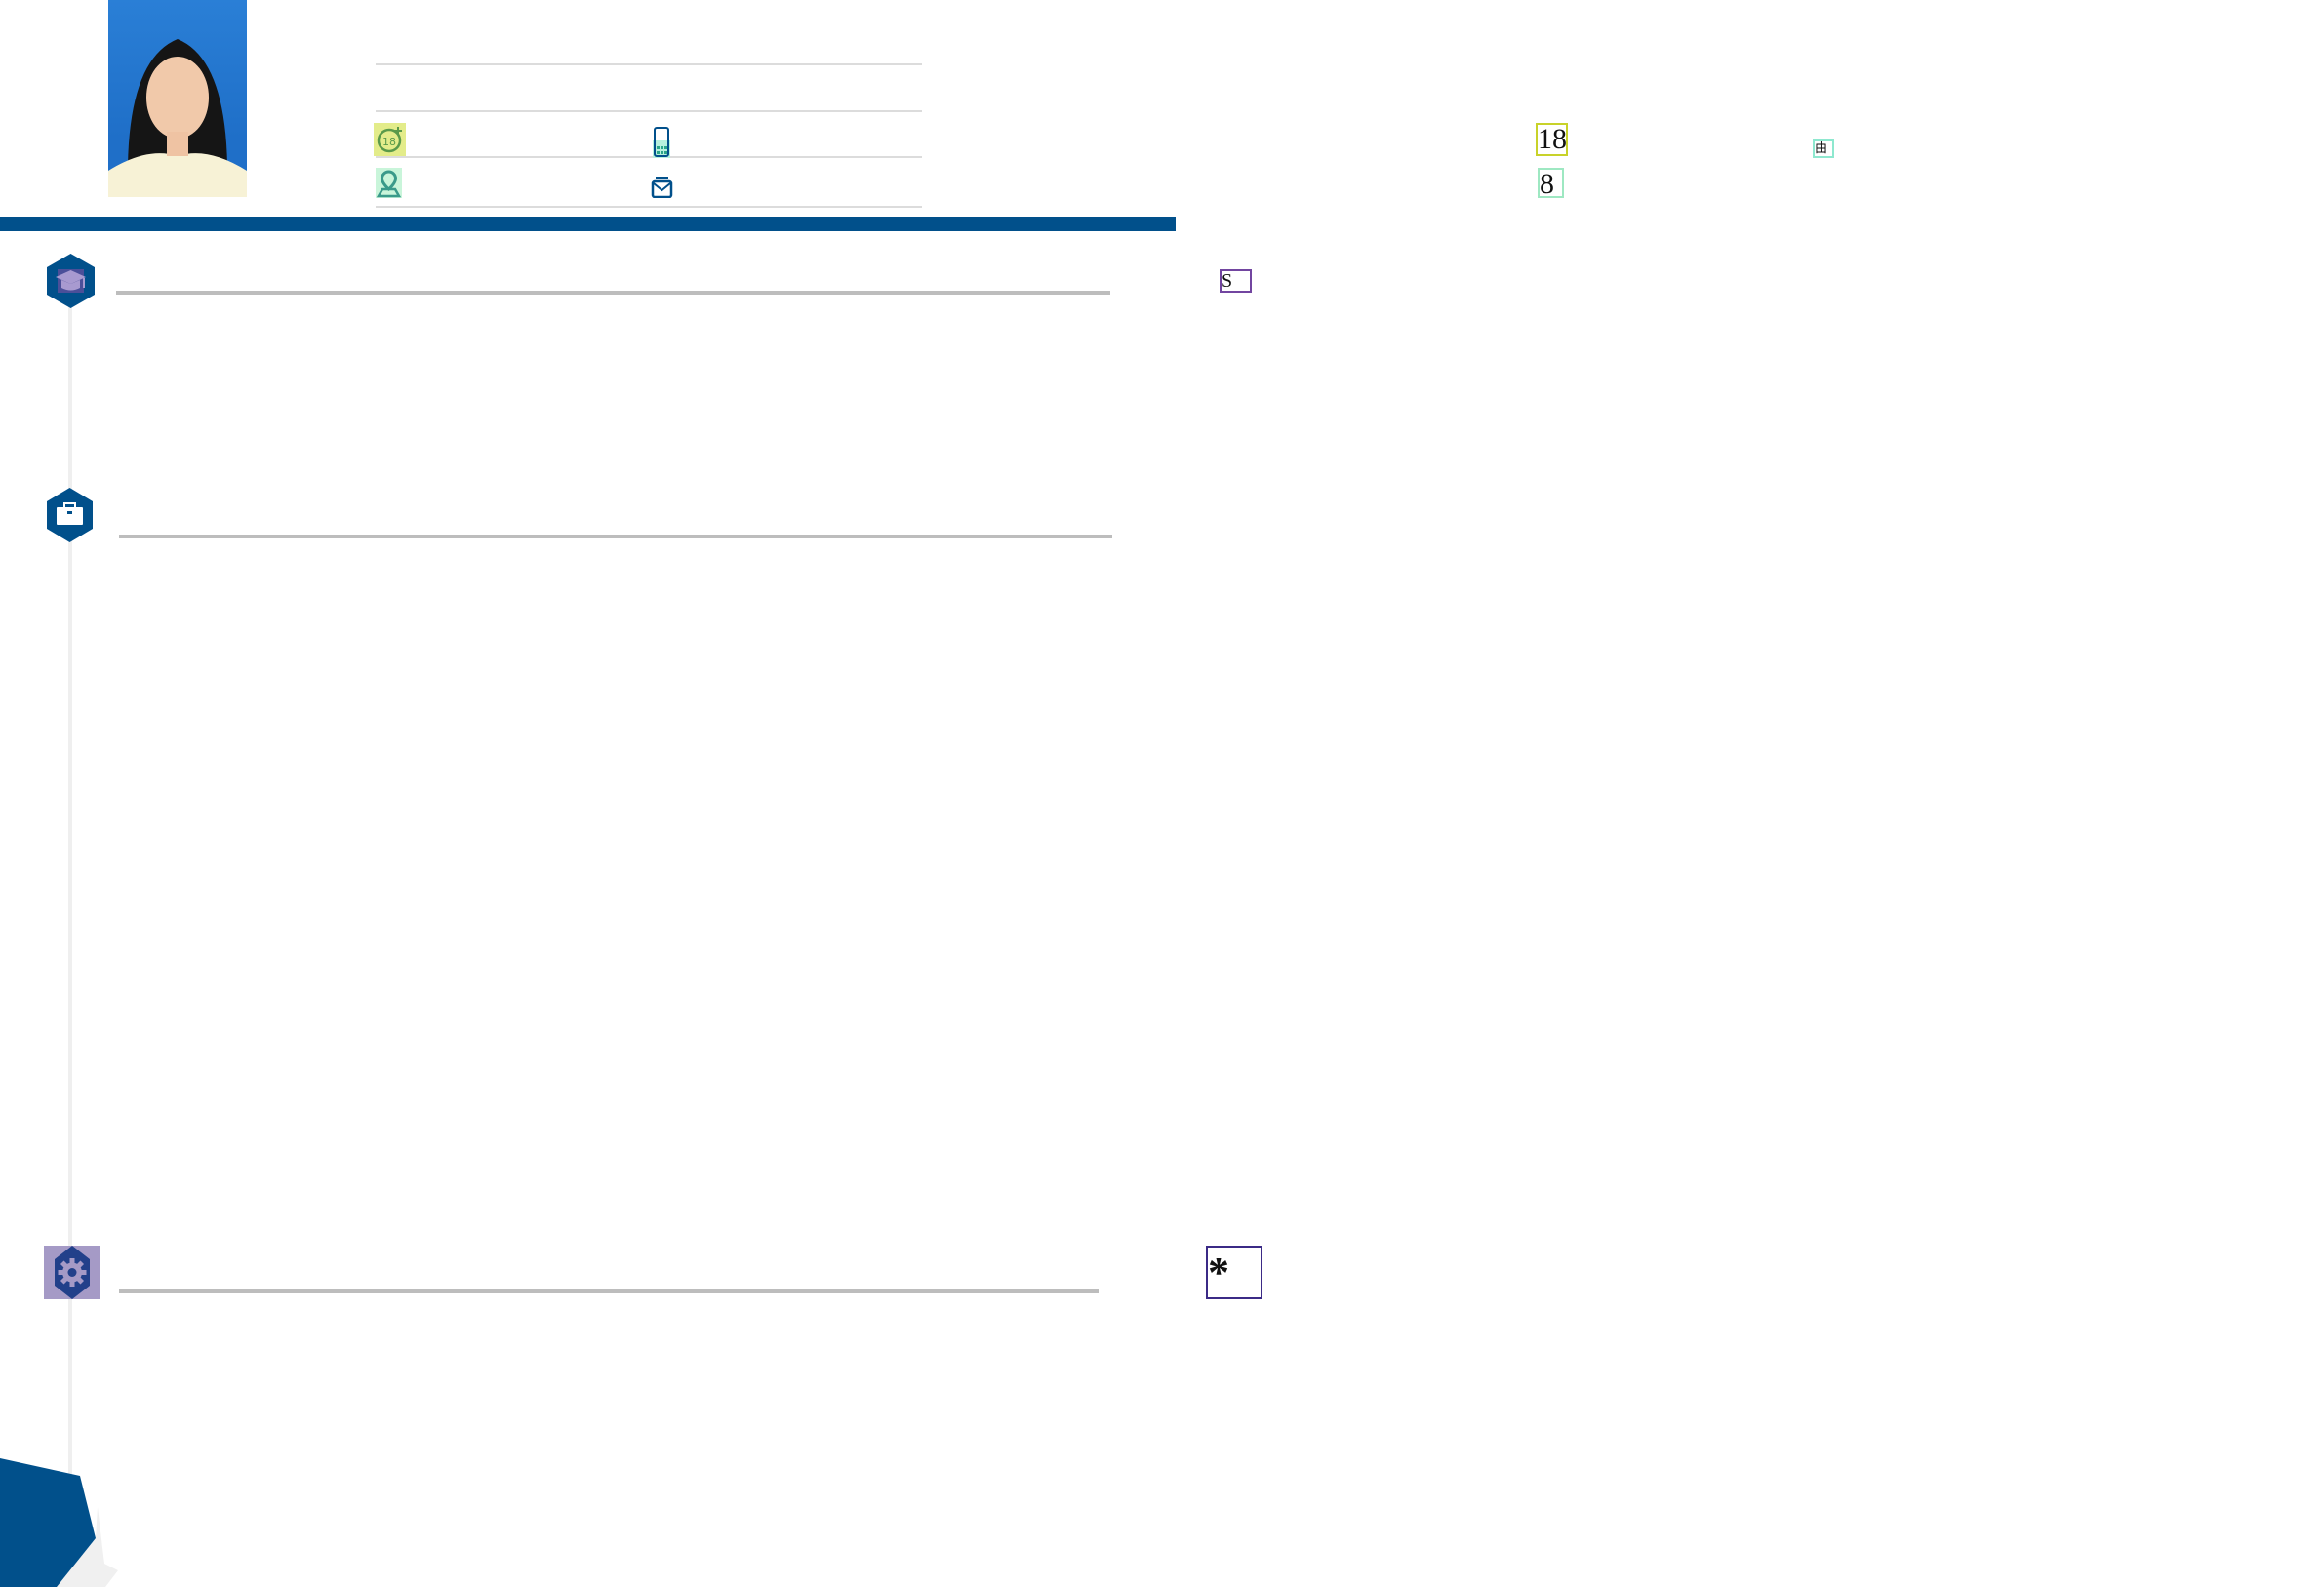 The image size is (2324, 1587). I want to click on label-box-s: S, so click(1236, 281).